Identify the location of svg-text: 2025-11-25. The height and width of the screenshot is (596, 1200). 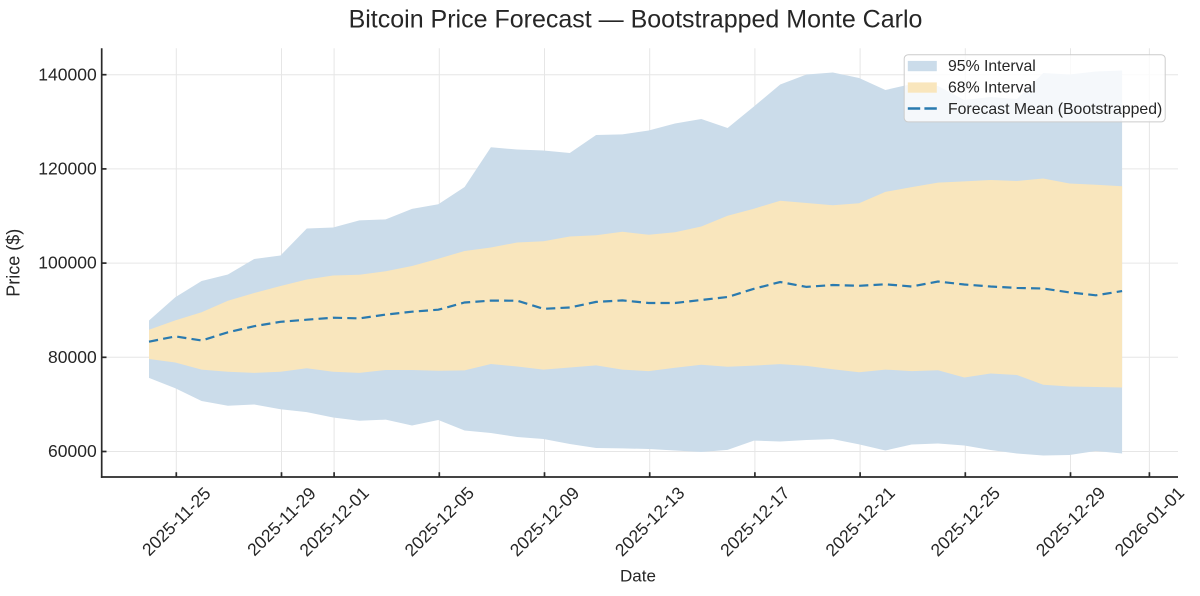
(176, 521).